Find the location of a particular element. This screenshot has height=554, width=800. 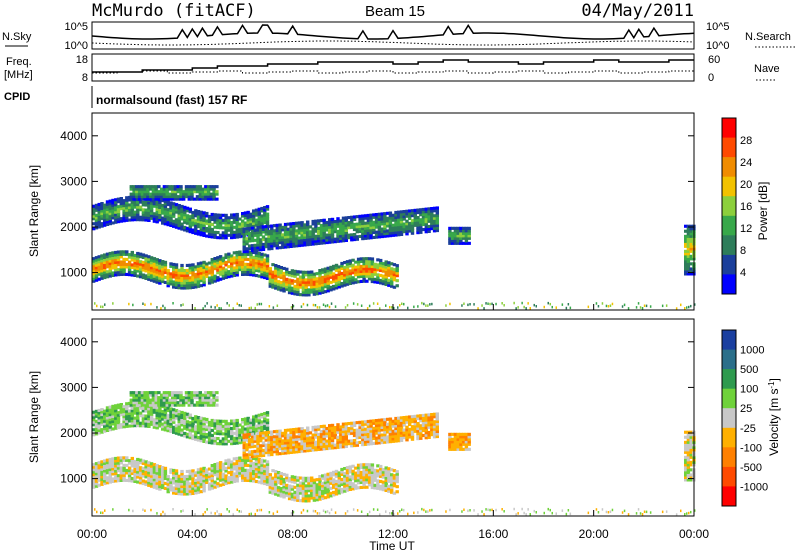

power-colorbar-label: Power [dB] is located at coordinates (763, 211).